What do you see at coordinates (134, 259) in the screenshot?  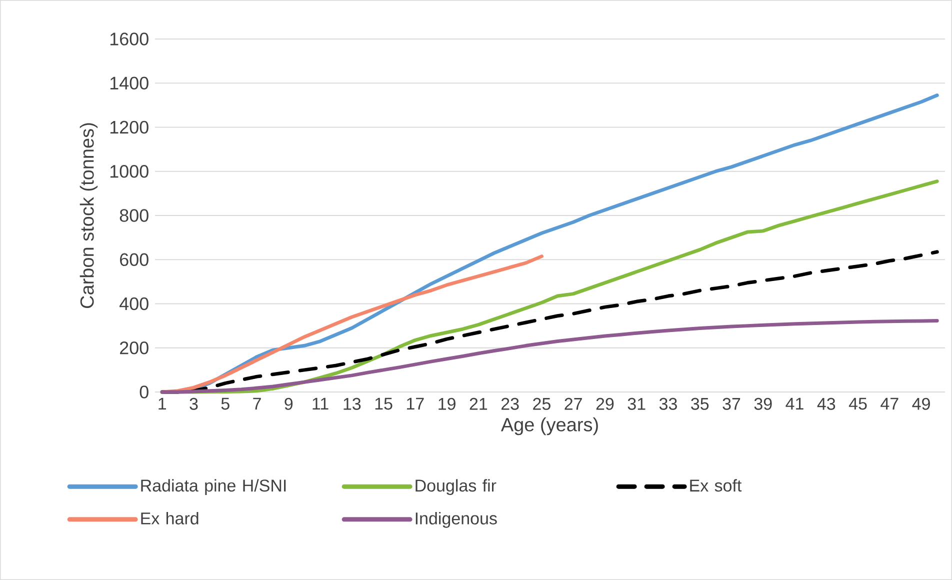 I see `y-tick-label: 600` at bounding box center [134, 259].